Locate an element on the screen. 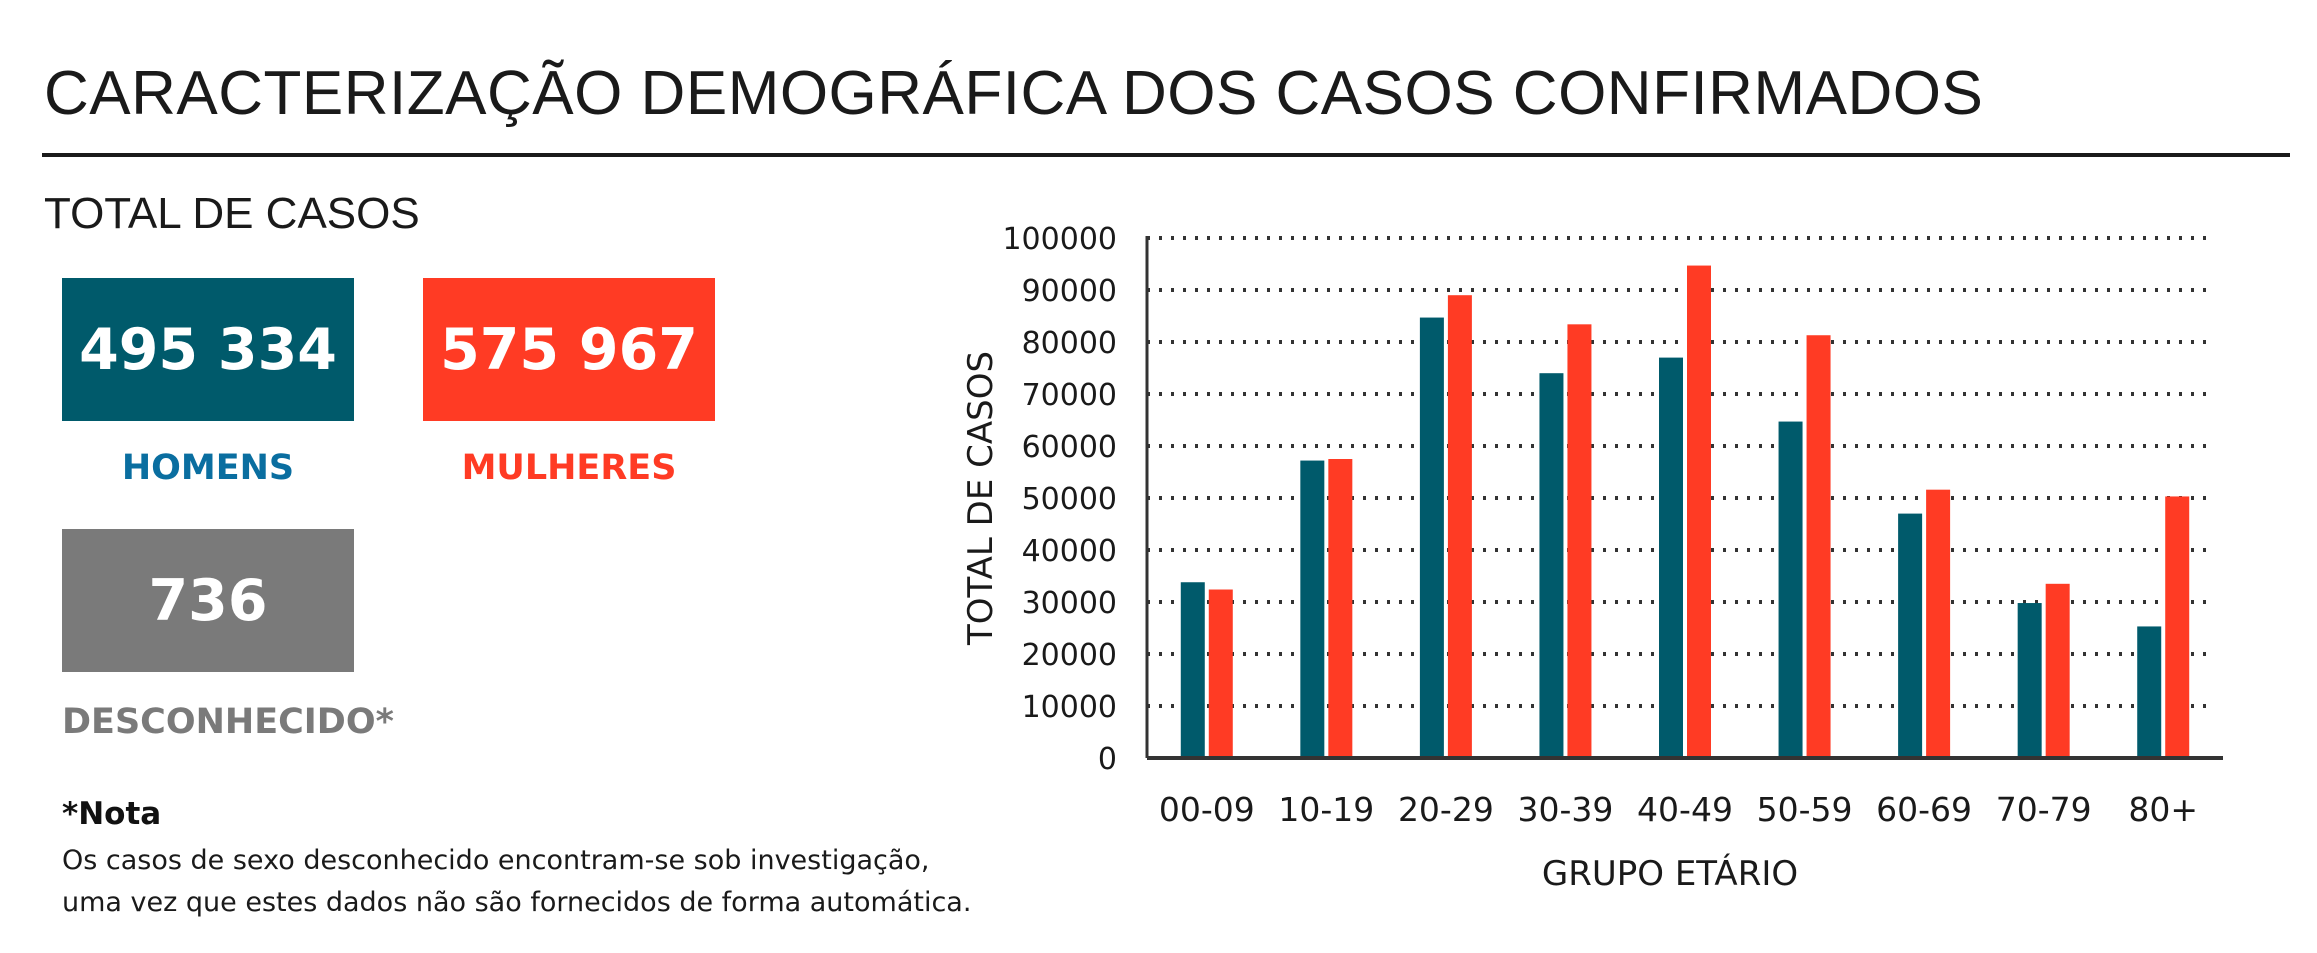 The width and height of the screenshot is (2317, 953). x-tick-label: 10-19 is located at coordinates (1326, 809).